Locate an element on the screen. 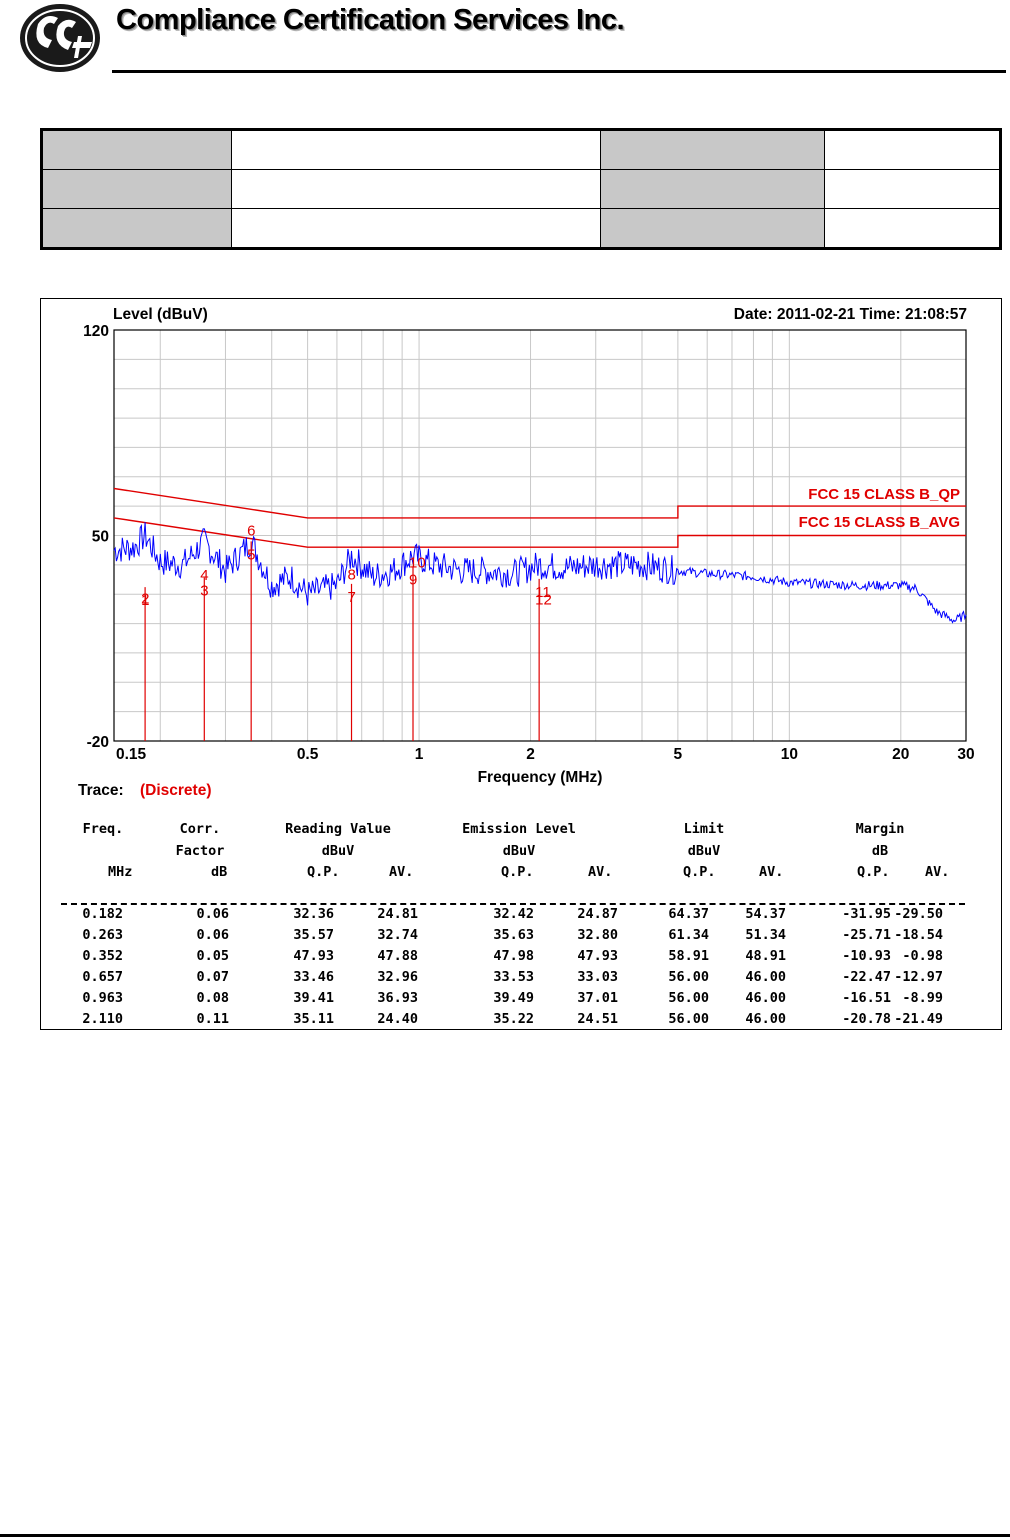 This screenshot has width=1010, height=1540. table-cell: 0.07 is located at coordinates (212, 977).